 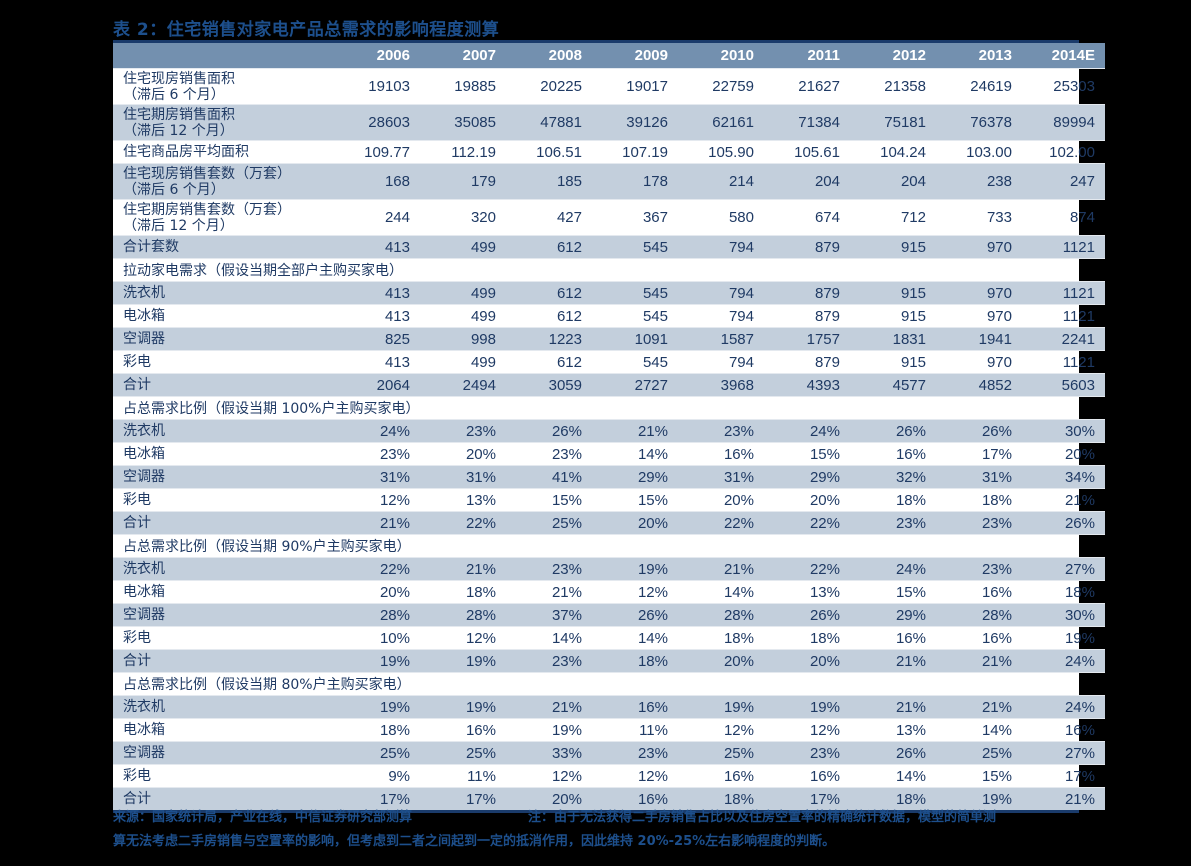 What do you see at coordinates (721, 362) in the screenshot?
I see `cell-value: 794` at bounding box center [721, 362].